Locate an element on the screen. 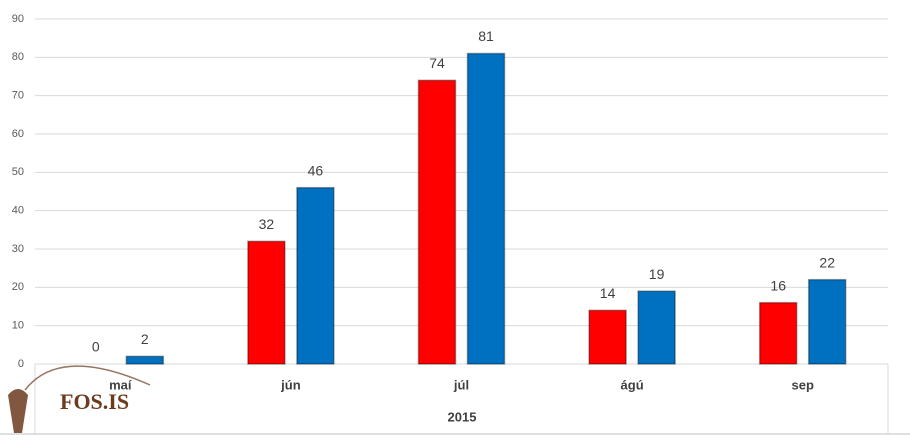 The width and height of the screenshot is (910, 440). value-label: 32 is located at coordinates (267, 224).